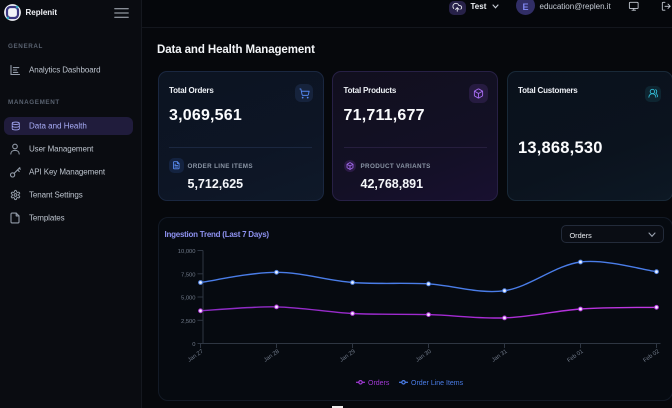 The image size is (672, 408). Describe the element at coordinates (188, 275) in the screenshot. I see `svg-text: 7,500` at that location.